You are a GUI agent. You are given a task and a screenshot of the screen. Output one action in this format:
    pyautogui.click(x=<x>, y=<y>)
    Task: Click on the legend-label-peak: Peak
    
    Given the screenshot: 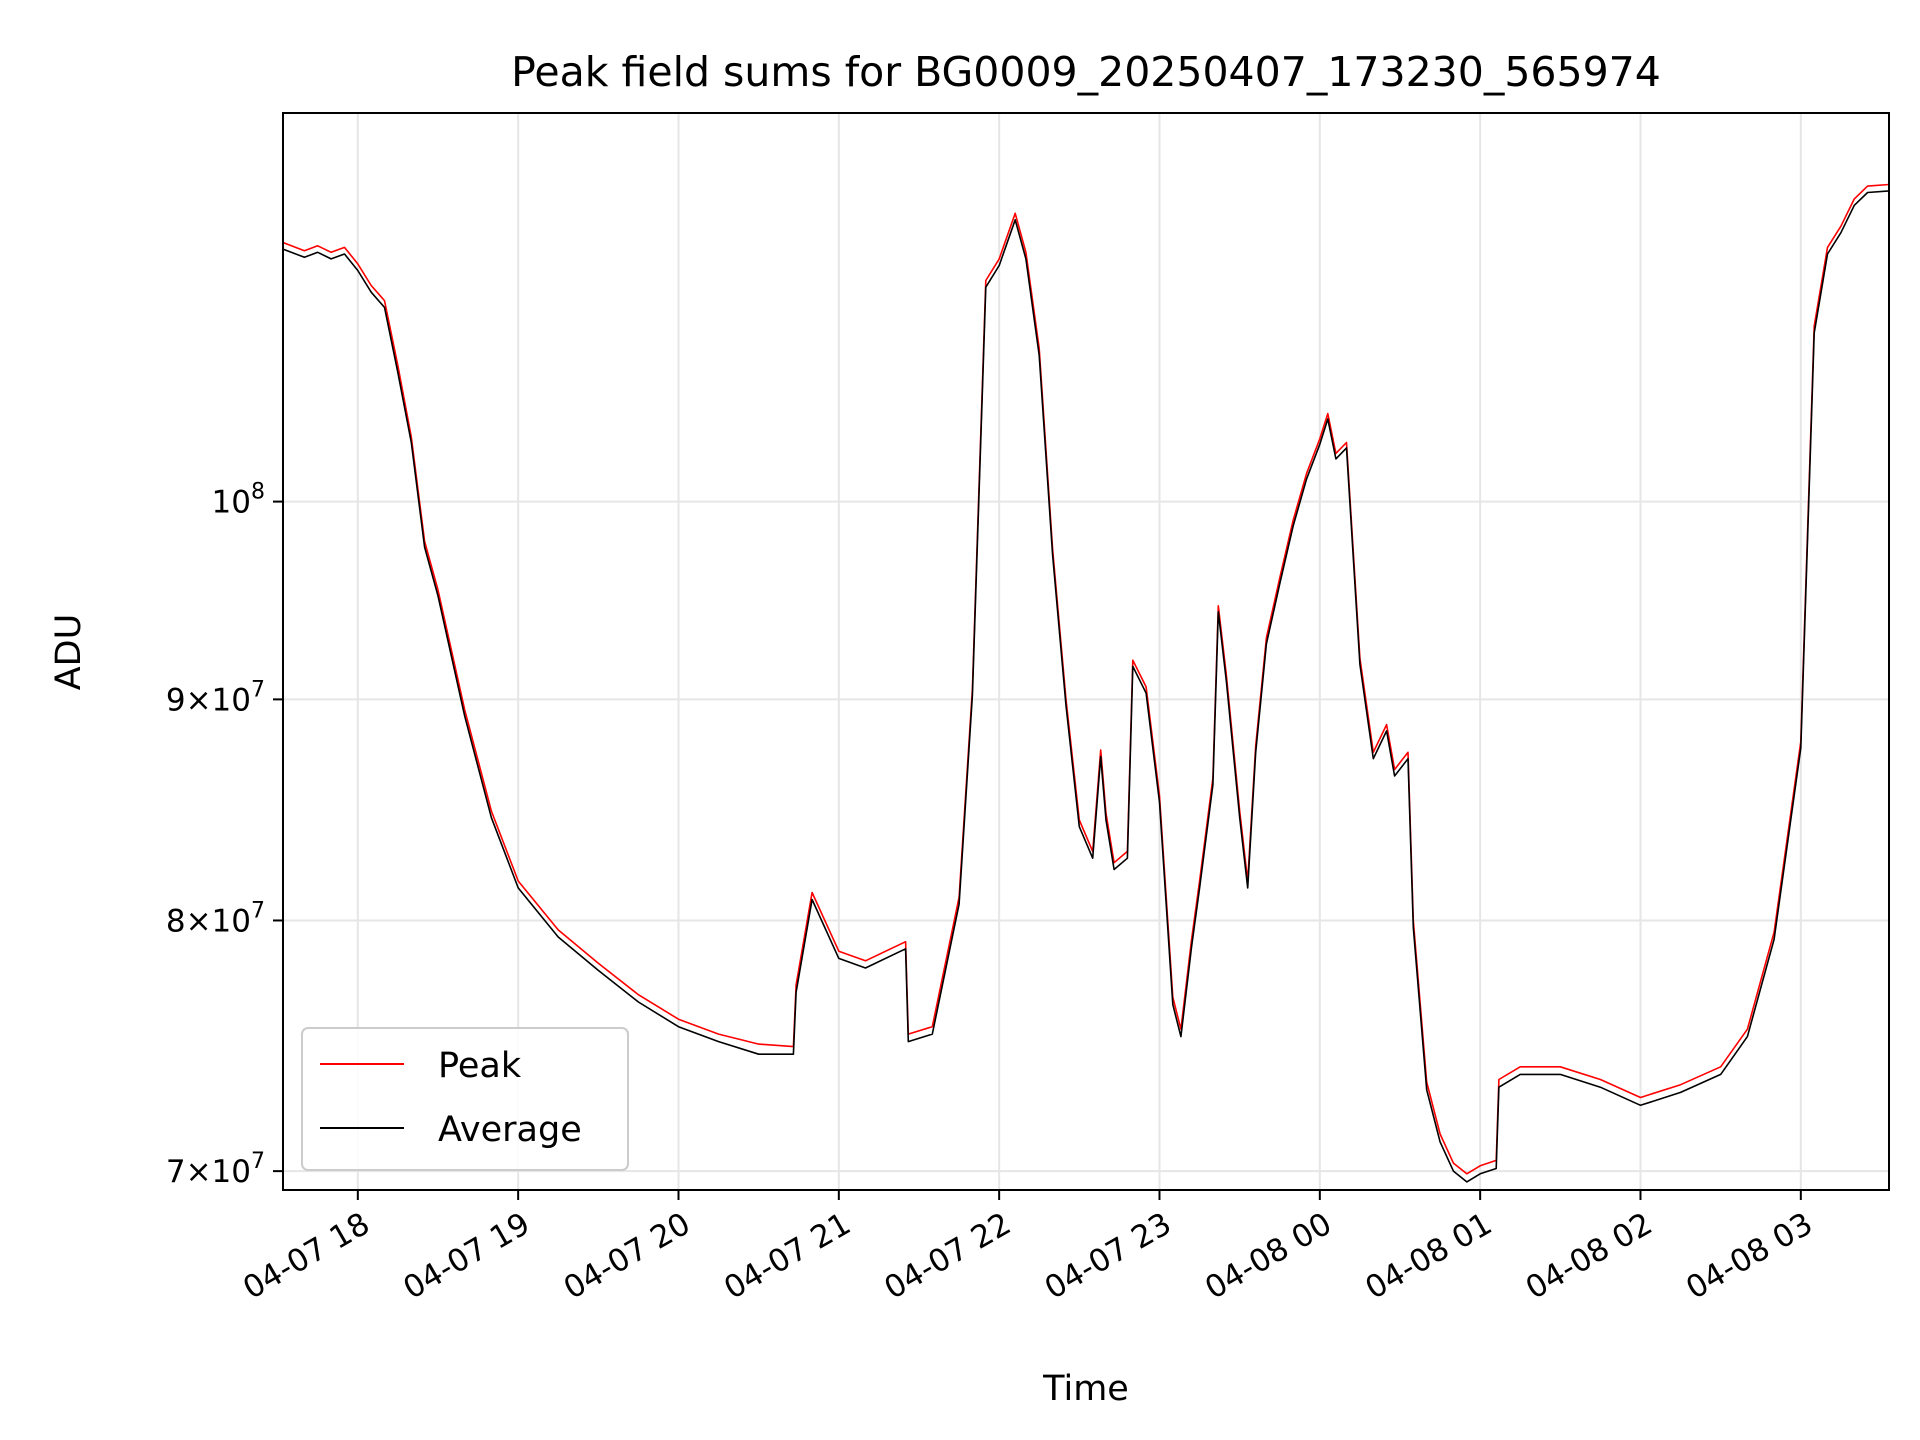 What is the action you would take?
    pyautogui.click(x=480, y=1066)
    